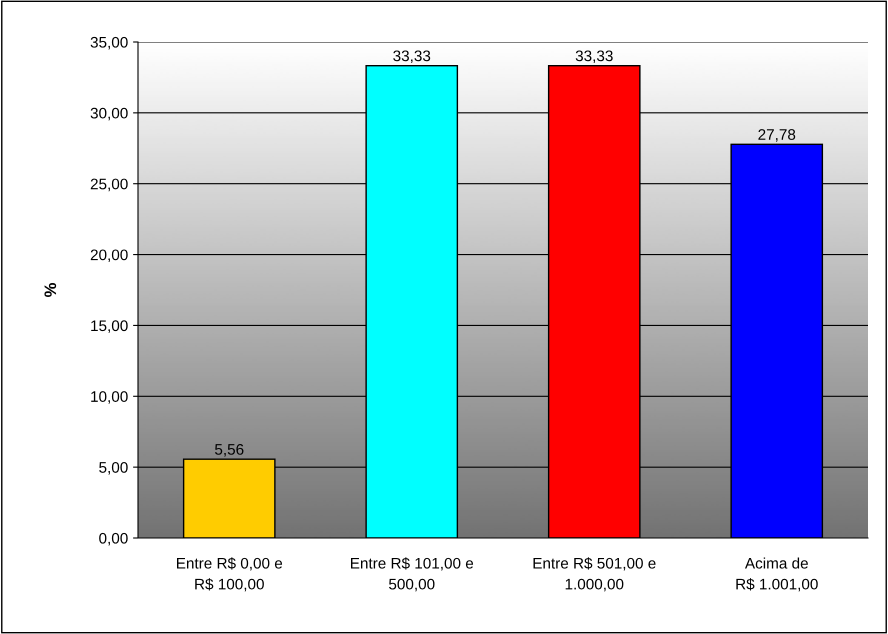 This screenshot has height=634, width=888. What do you see at coordinates (777, 574) in the screenshot?
I see `x-tick-label: Acima de R$ 1.001,00` at bounding box center [777, 574].